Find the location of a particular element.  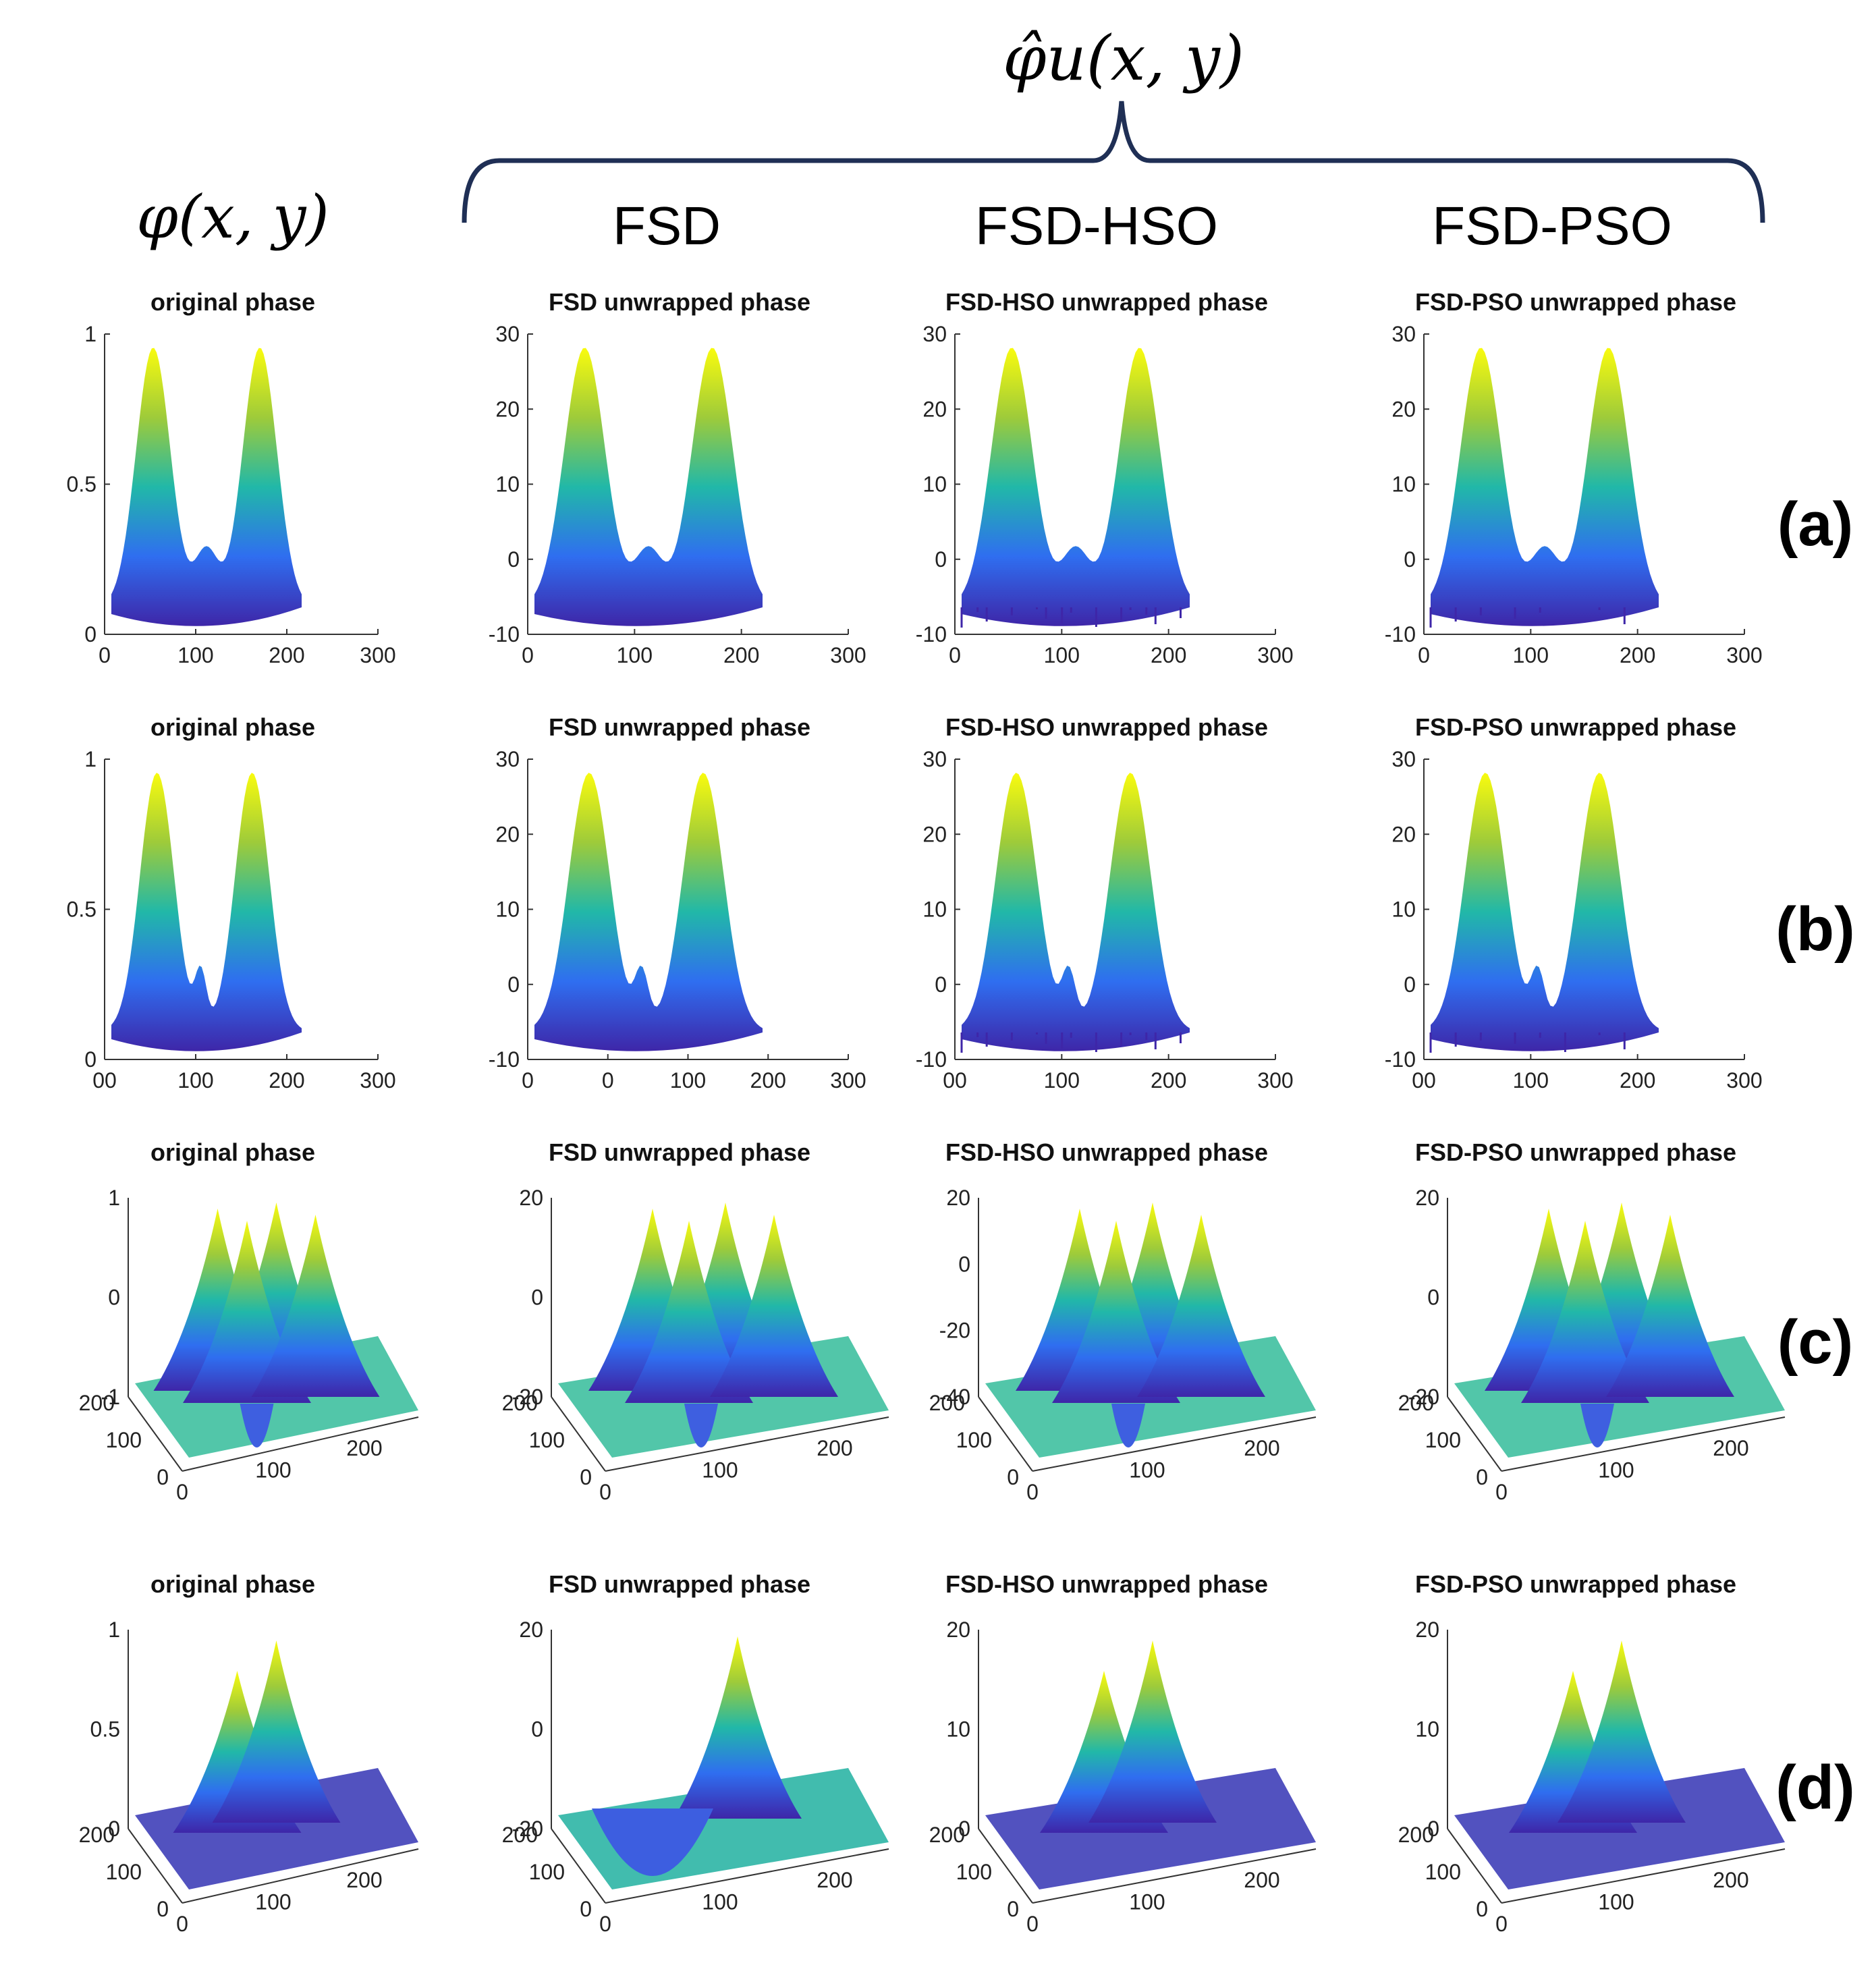

z-tick-label: -1 is located at coordinates (110, 1397).